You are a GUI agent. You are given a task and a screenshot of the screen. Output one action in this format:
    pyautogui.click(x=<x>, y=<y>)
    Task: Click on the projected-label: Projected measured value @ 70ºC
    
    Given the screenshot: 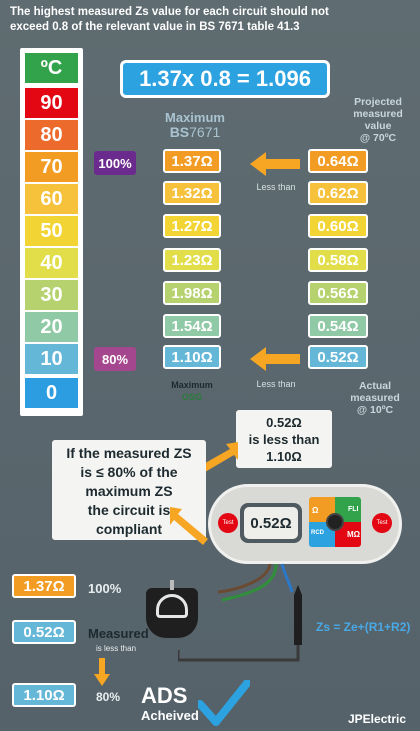 What is the action you would take?
    pyautogui.click(x=378, y=120)
    